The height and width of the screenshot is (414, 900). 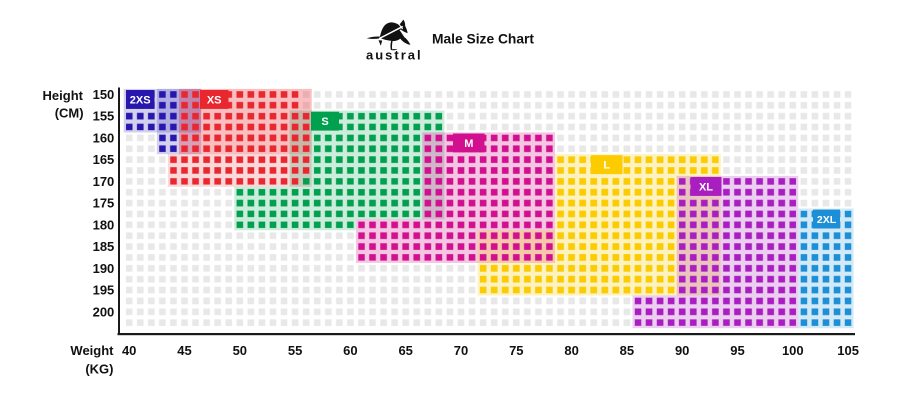 I want to click on svg-text: 100, so click(x=793, y=350).